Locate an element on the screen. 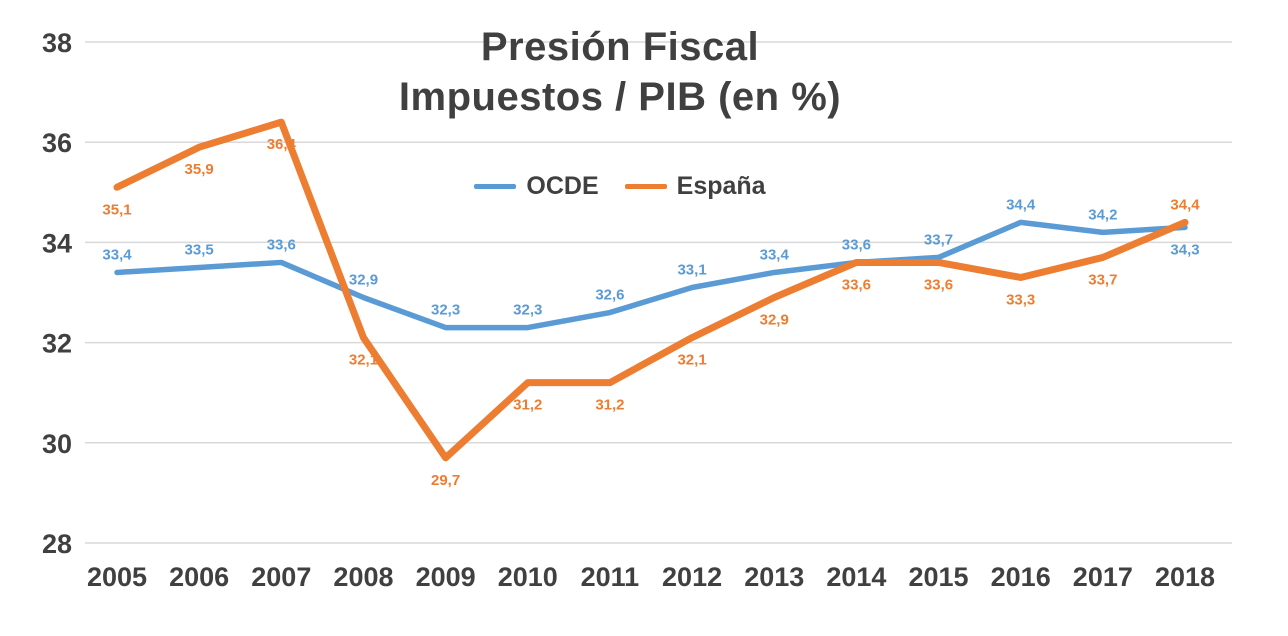 The height and width of the screenshot is (636, 1288). x-tick-label: 2015 is located at coordinates (938, 577).